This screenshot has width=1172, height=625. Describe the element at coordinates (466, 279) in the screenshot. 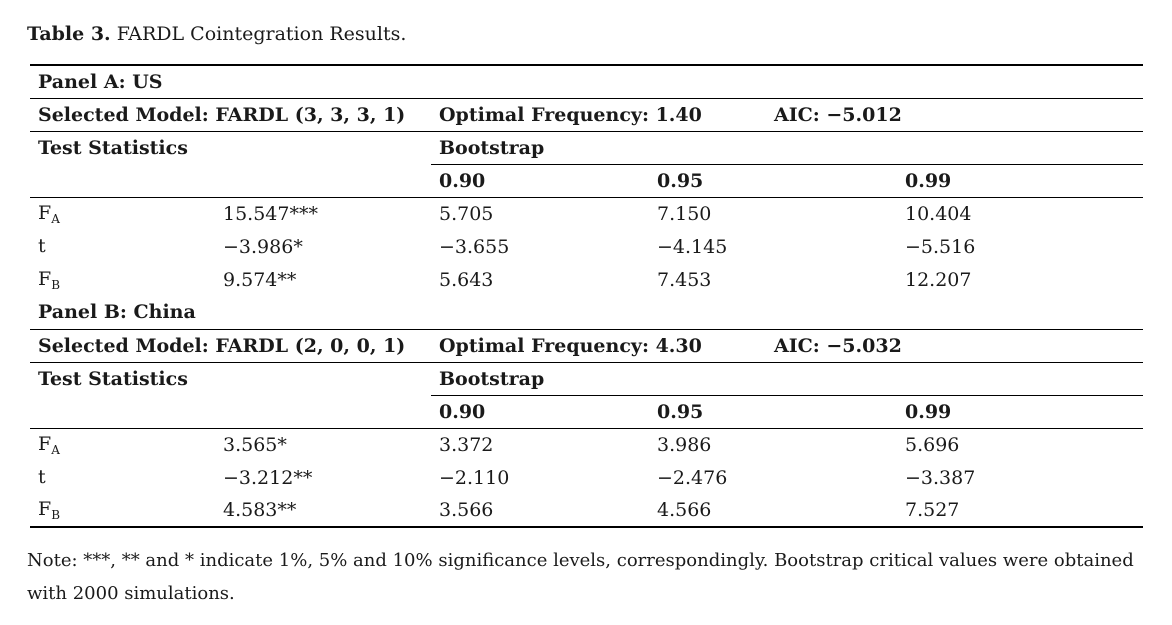

I see `critical-090: 5.643` at that location.